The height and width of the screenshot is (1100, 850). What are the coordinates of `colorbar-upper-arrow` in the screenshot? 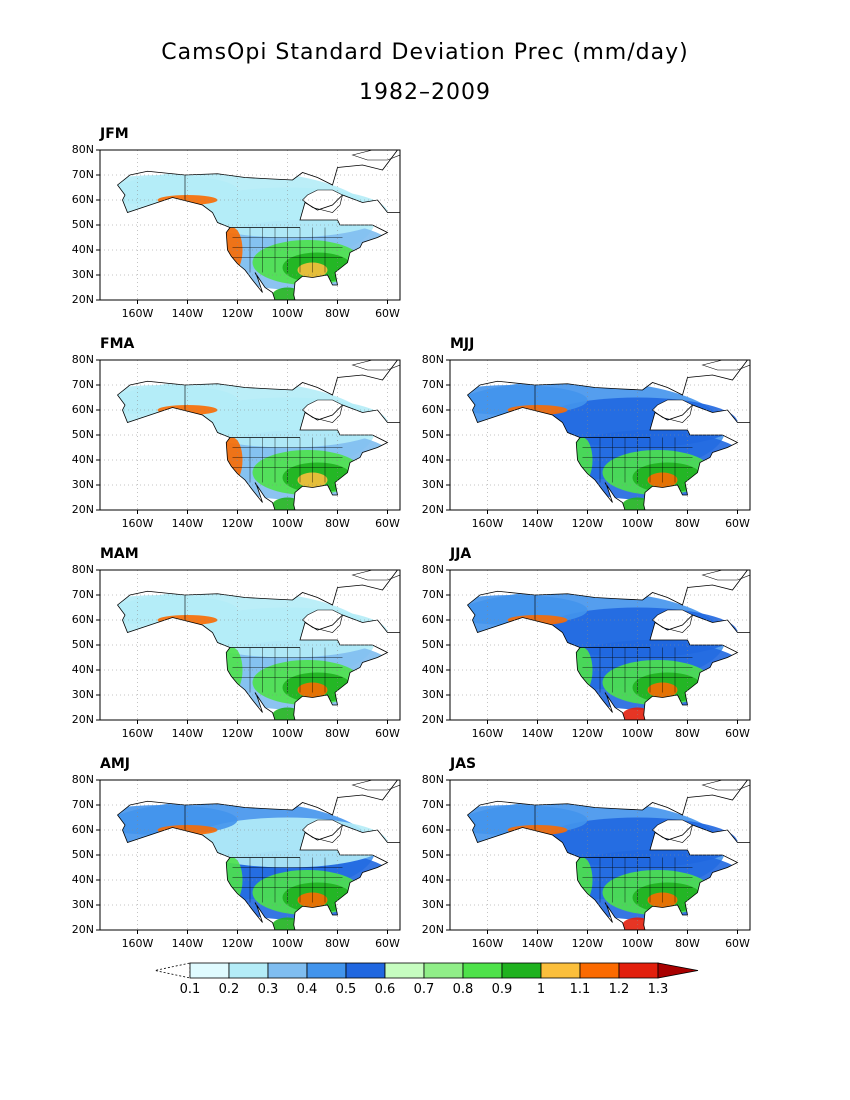 It's located at (678, 970).